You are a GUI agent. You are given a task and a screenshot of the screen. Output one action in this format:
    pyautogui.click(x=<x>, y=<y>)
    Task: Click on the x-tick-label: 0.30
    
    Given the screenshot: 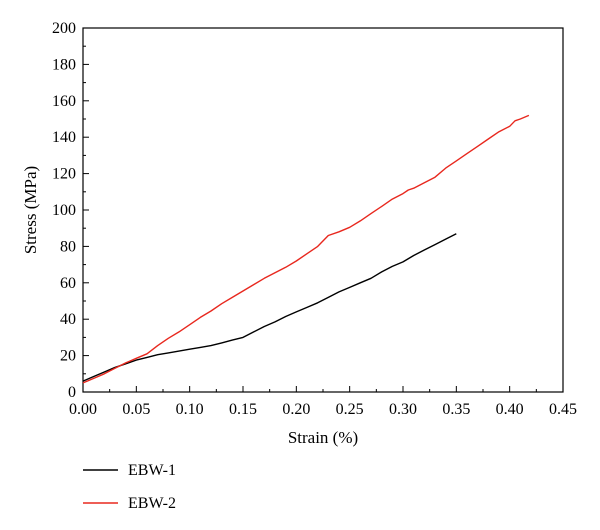 What is the action you would take?
    pyautogui.click(x=403, y=409)
    